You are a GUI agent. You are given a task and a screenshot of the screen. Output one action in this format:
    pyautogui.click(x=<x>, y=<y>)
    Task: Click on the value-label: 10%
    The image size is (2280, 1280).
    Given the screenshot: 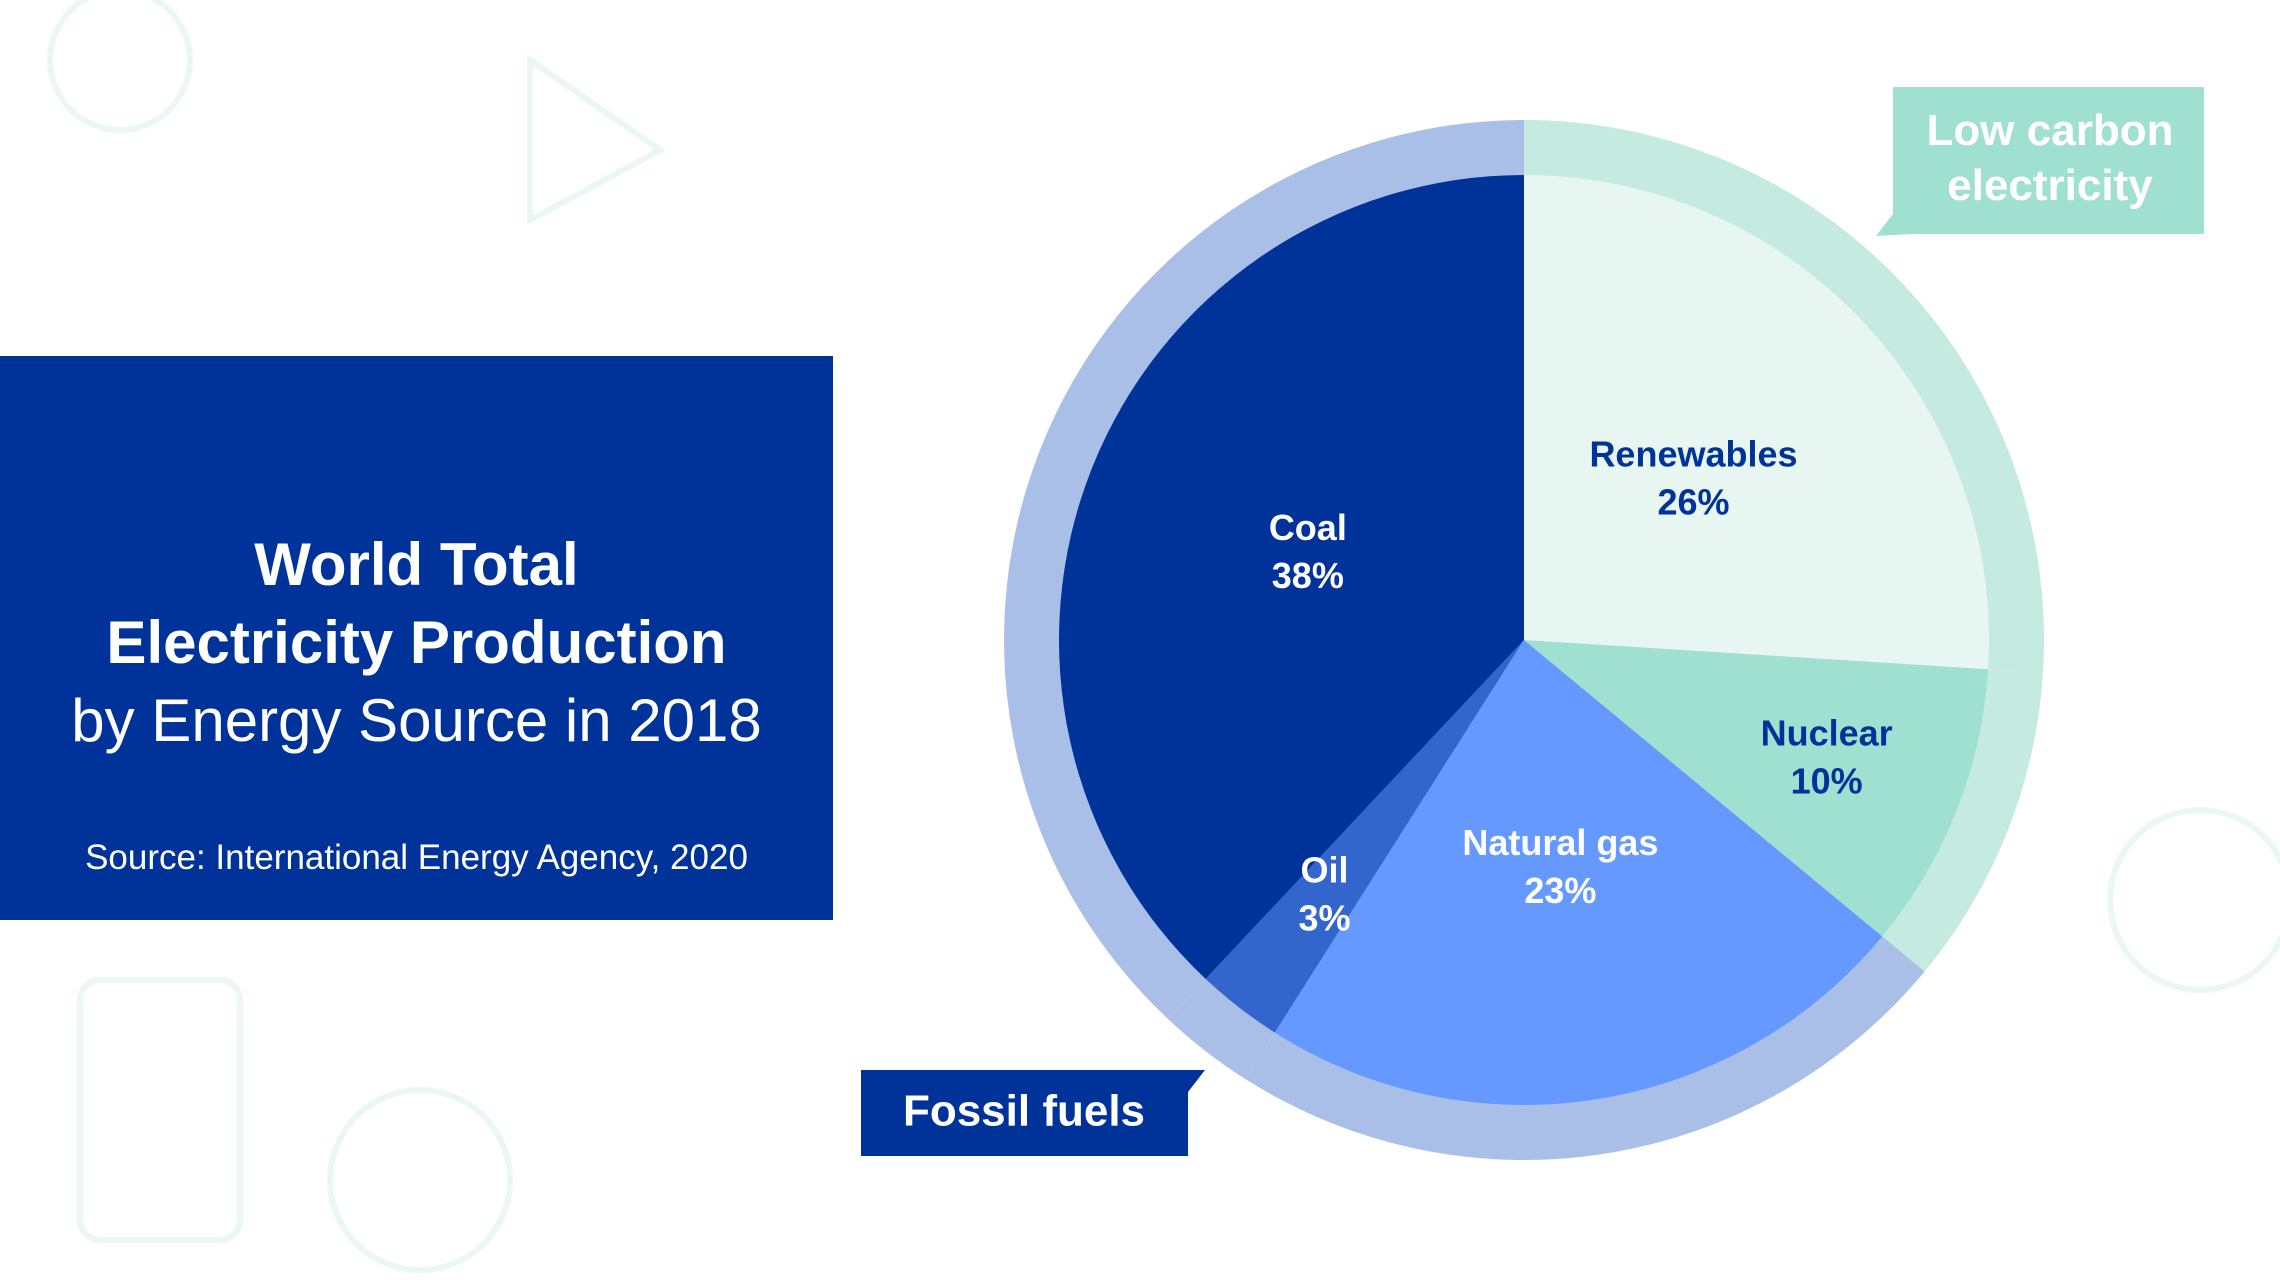 What is the action you would take?
    pyautogui.click(x=1827, y=780)
    